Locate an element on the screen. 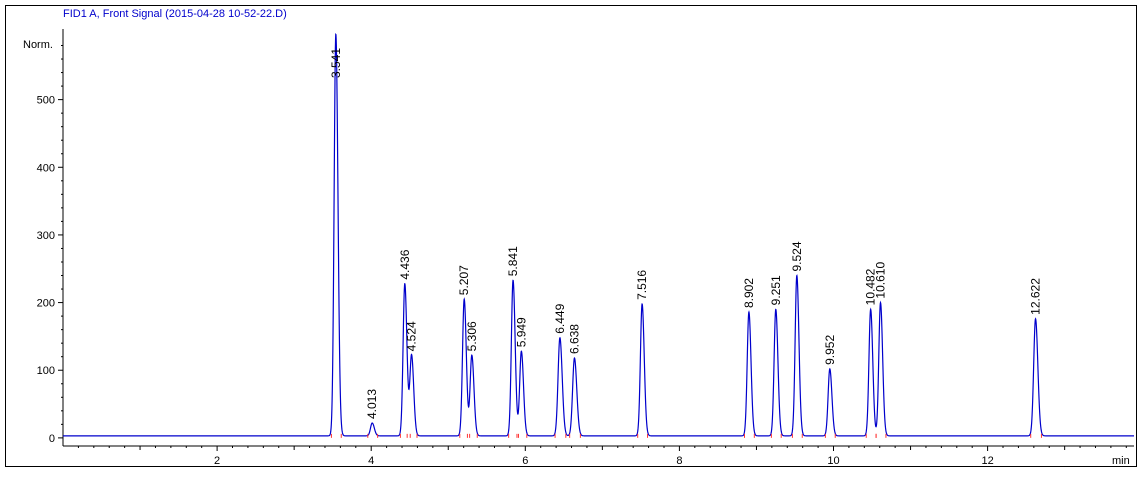  peak-label: 4.013 is located at coordinates (372, 404).